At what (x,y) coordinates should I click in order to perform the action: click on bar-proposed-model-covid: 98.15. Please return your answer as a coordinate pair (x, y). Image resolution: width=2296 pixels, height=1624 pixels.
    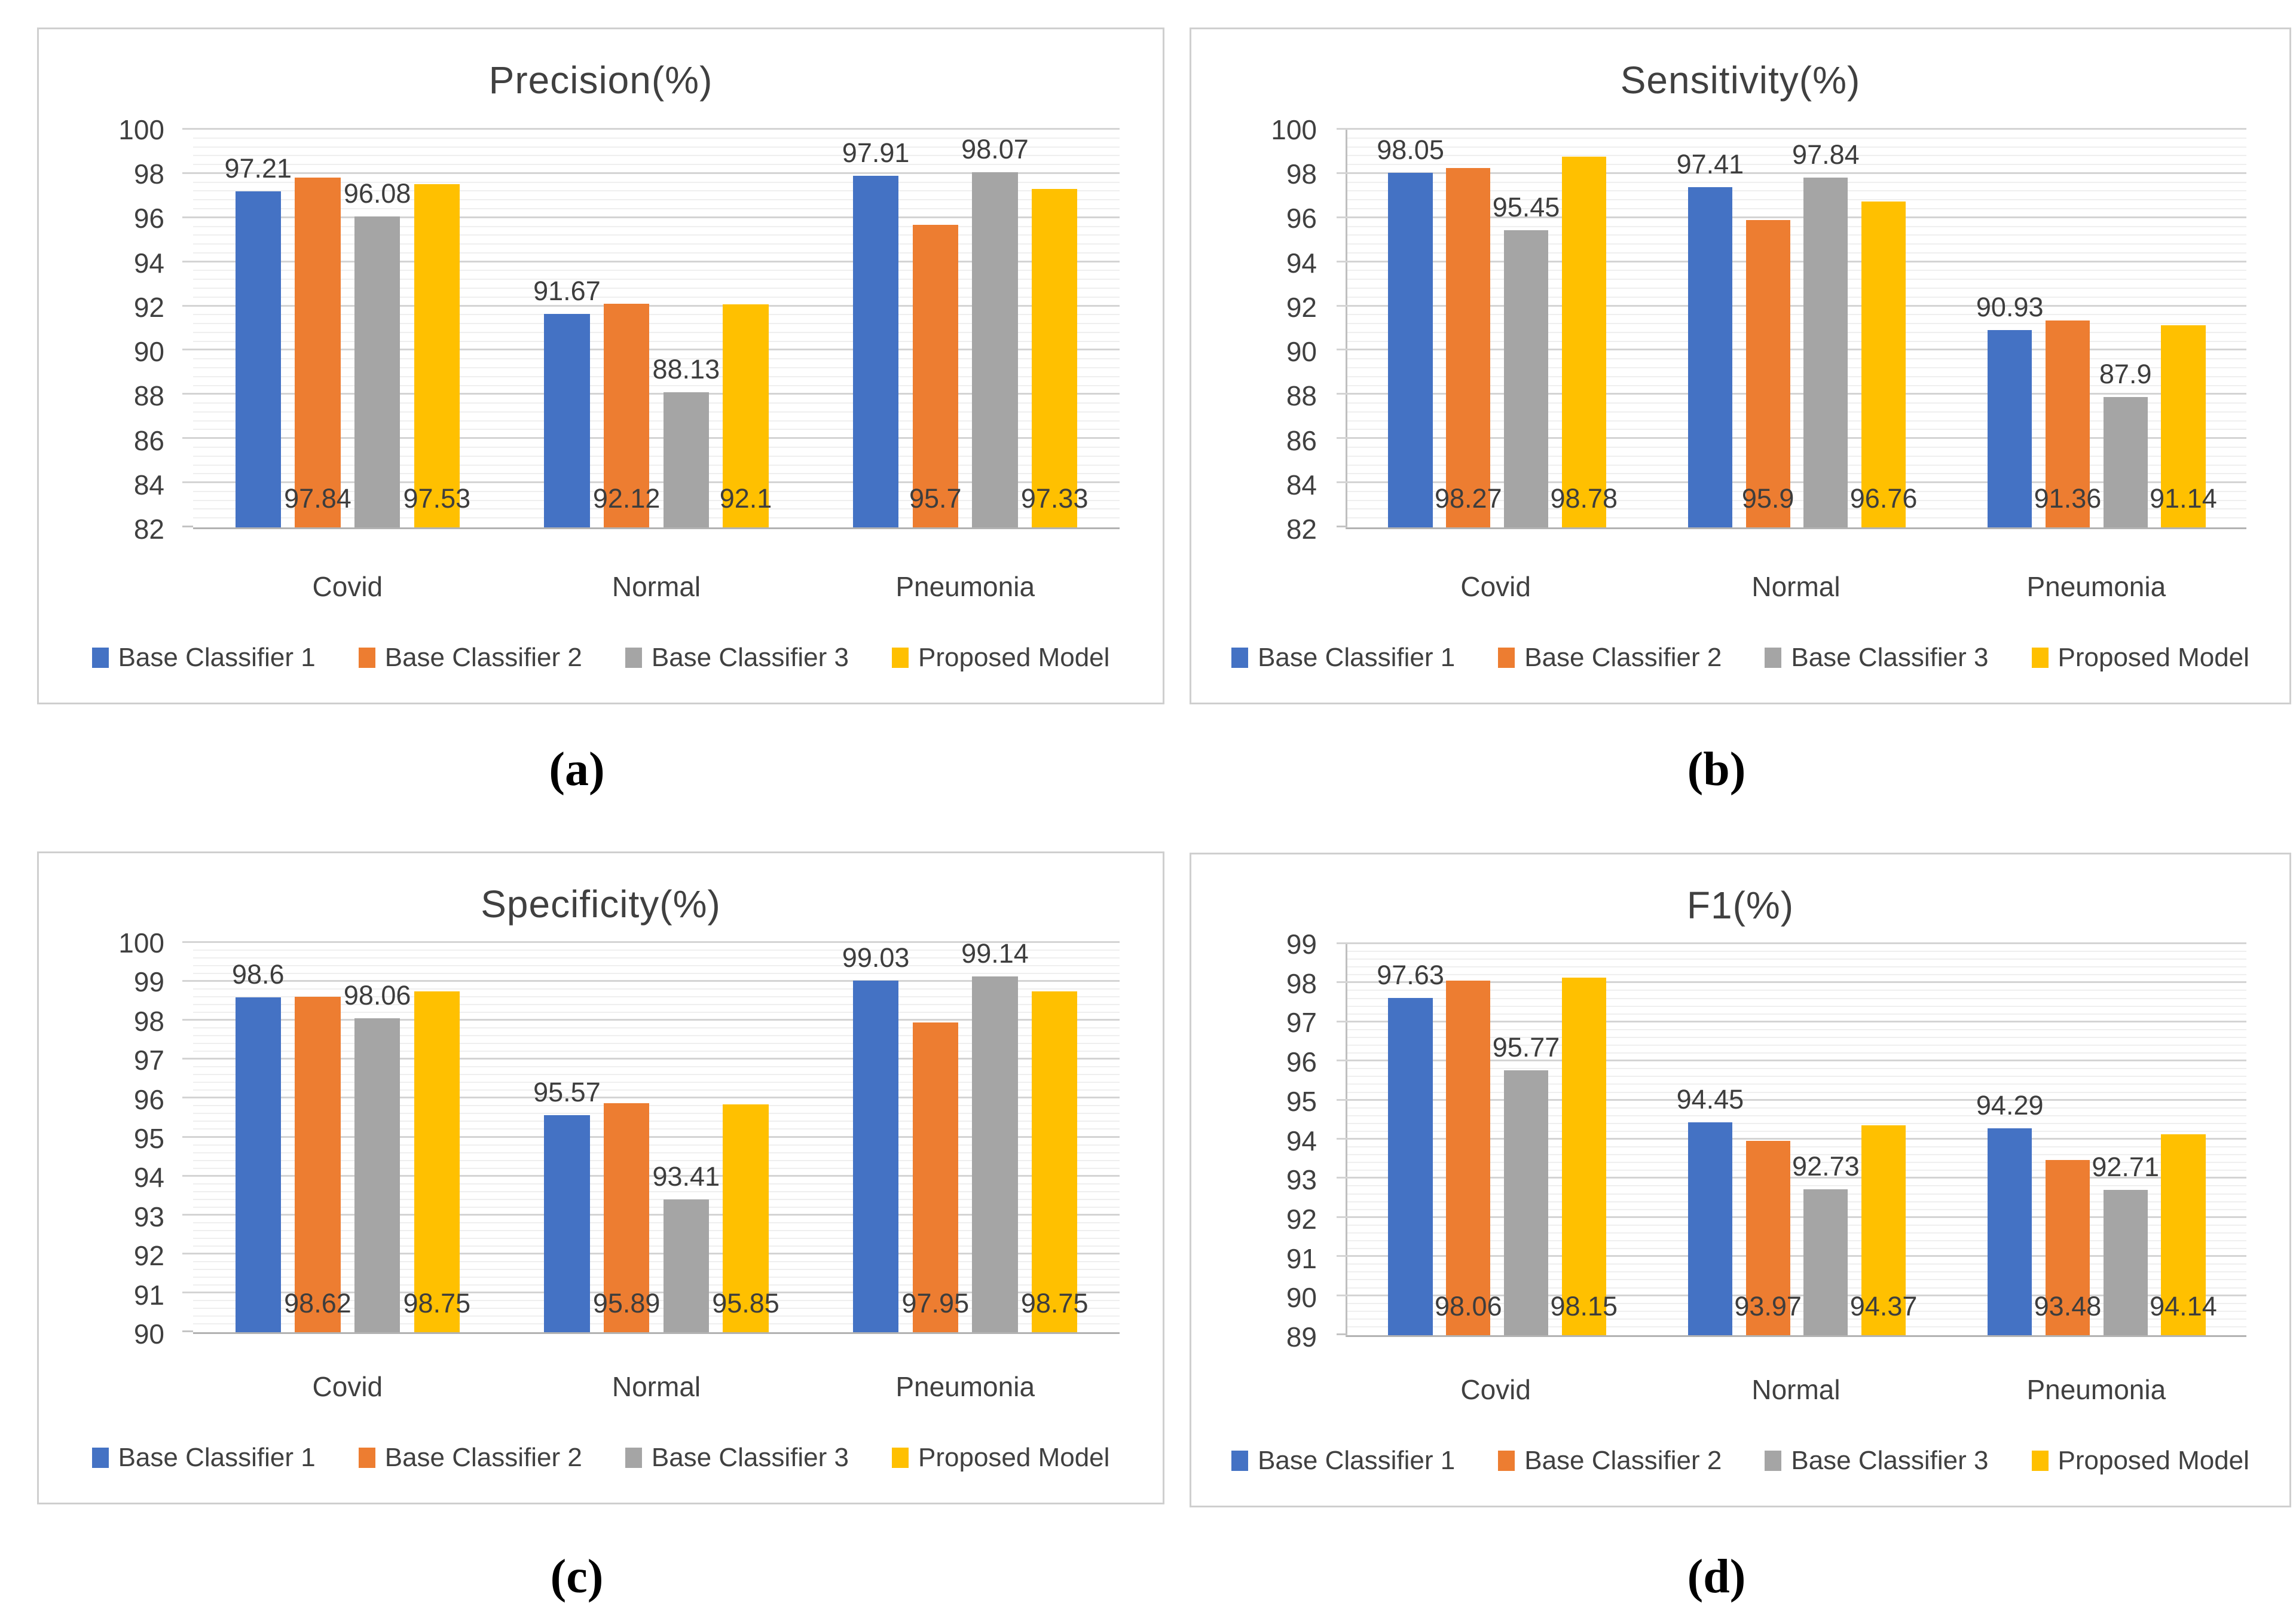
    Looking at the image, I should click on (1584, 1156).